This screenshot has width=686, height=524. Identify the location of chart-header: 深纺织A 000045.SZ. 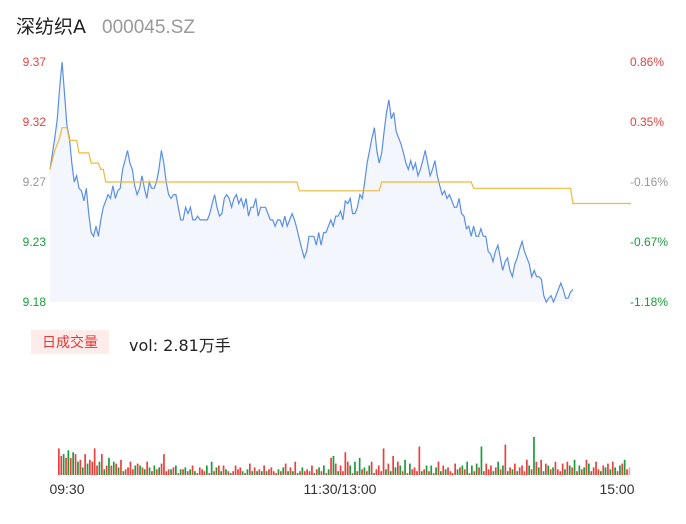
(105, 26).